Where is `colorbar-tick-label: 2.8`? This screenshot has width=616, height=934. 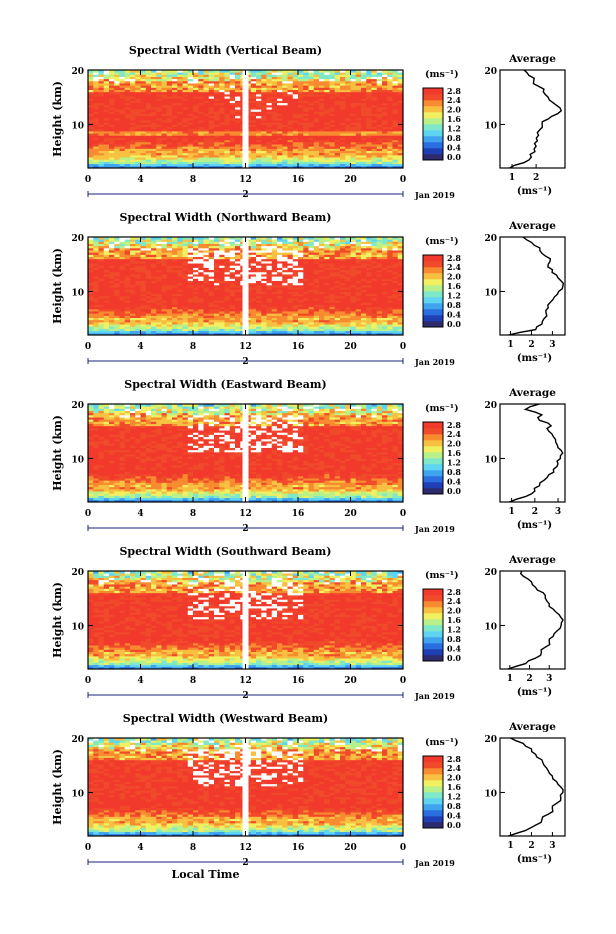
colorbar-tick-label: 2.8 is located at coordinates (454, 759).